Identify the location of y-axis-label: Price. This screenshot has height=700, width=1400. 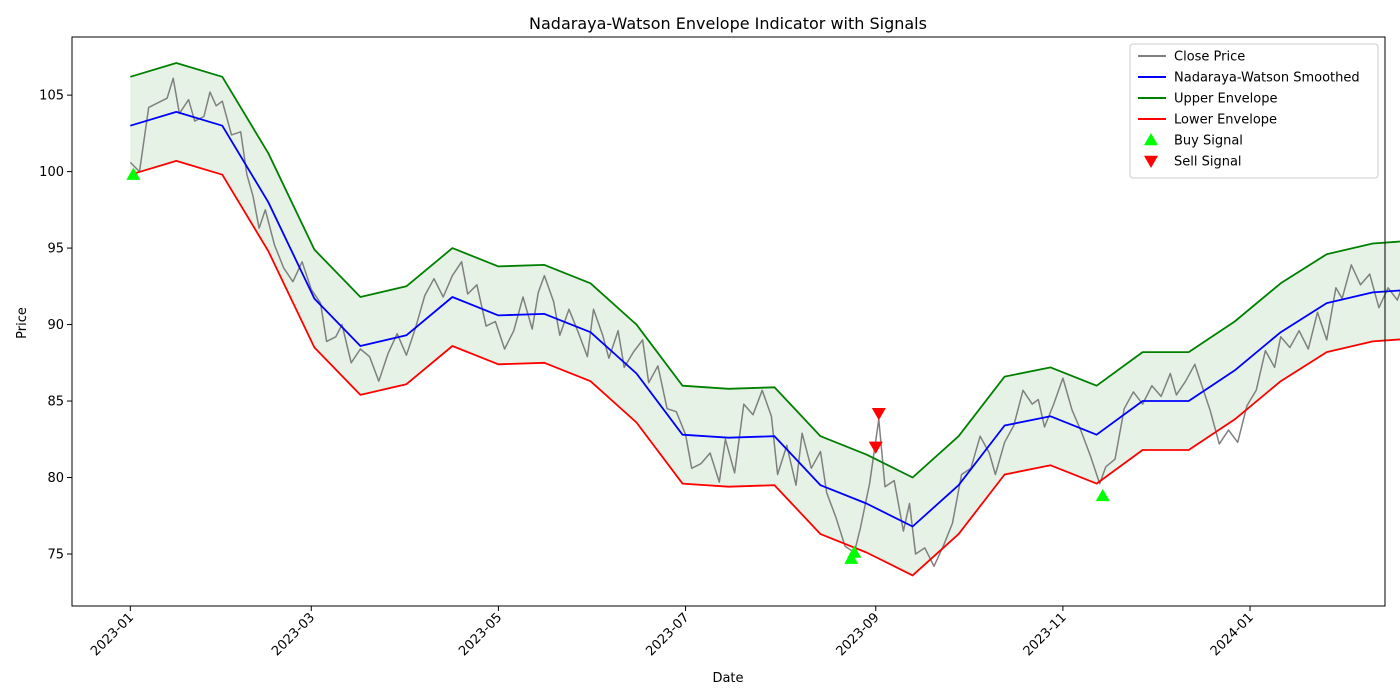
(22, 323).